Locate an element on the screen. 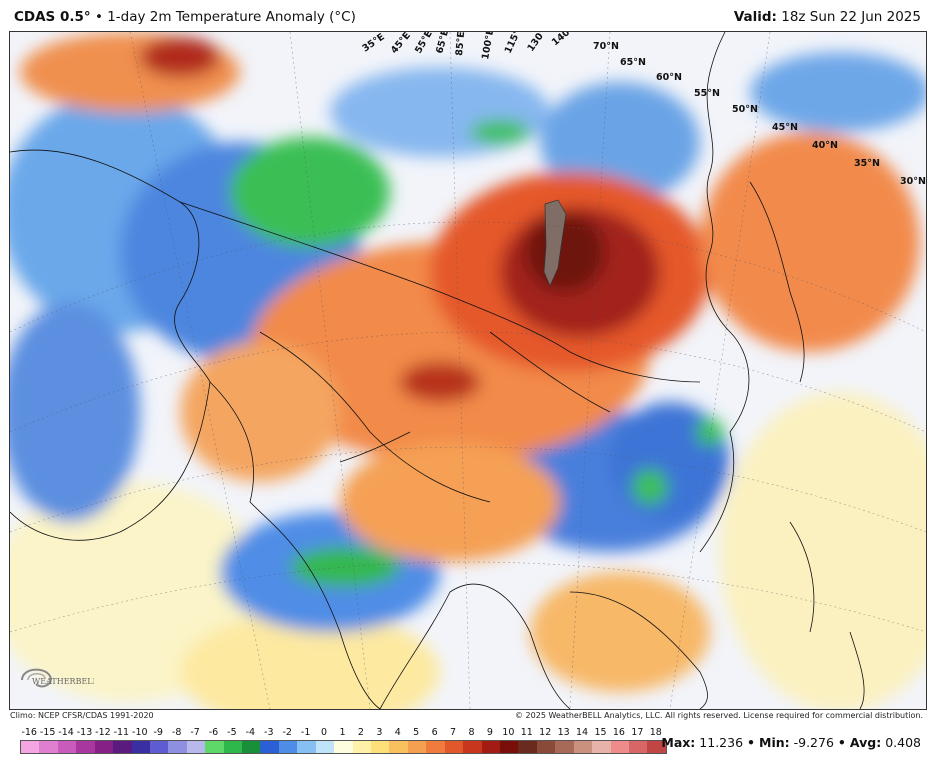  swirl-logo-icon: WEATHERBELL is located at coordinates (60, 678).